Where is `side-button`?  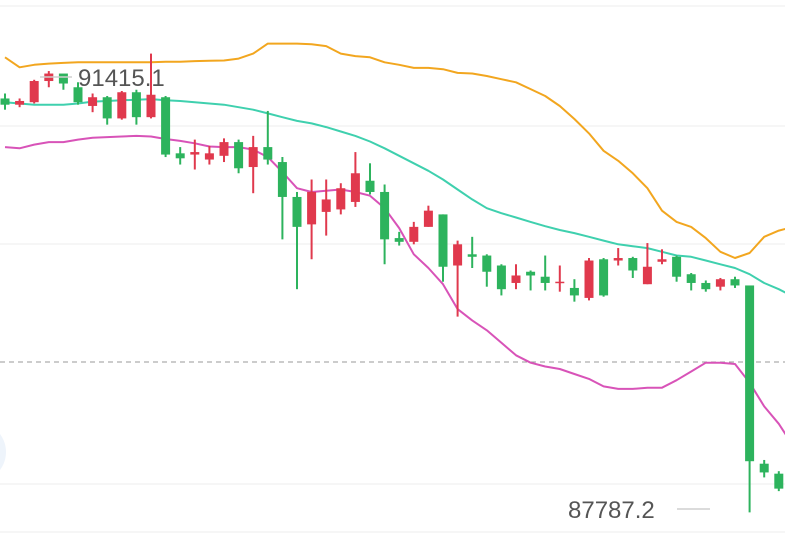 side-button is located at coordinates (3, 452).